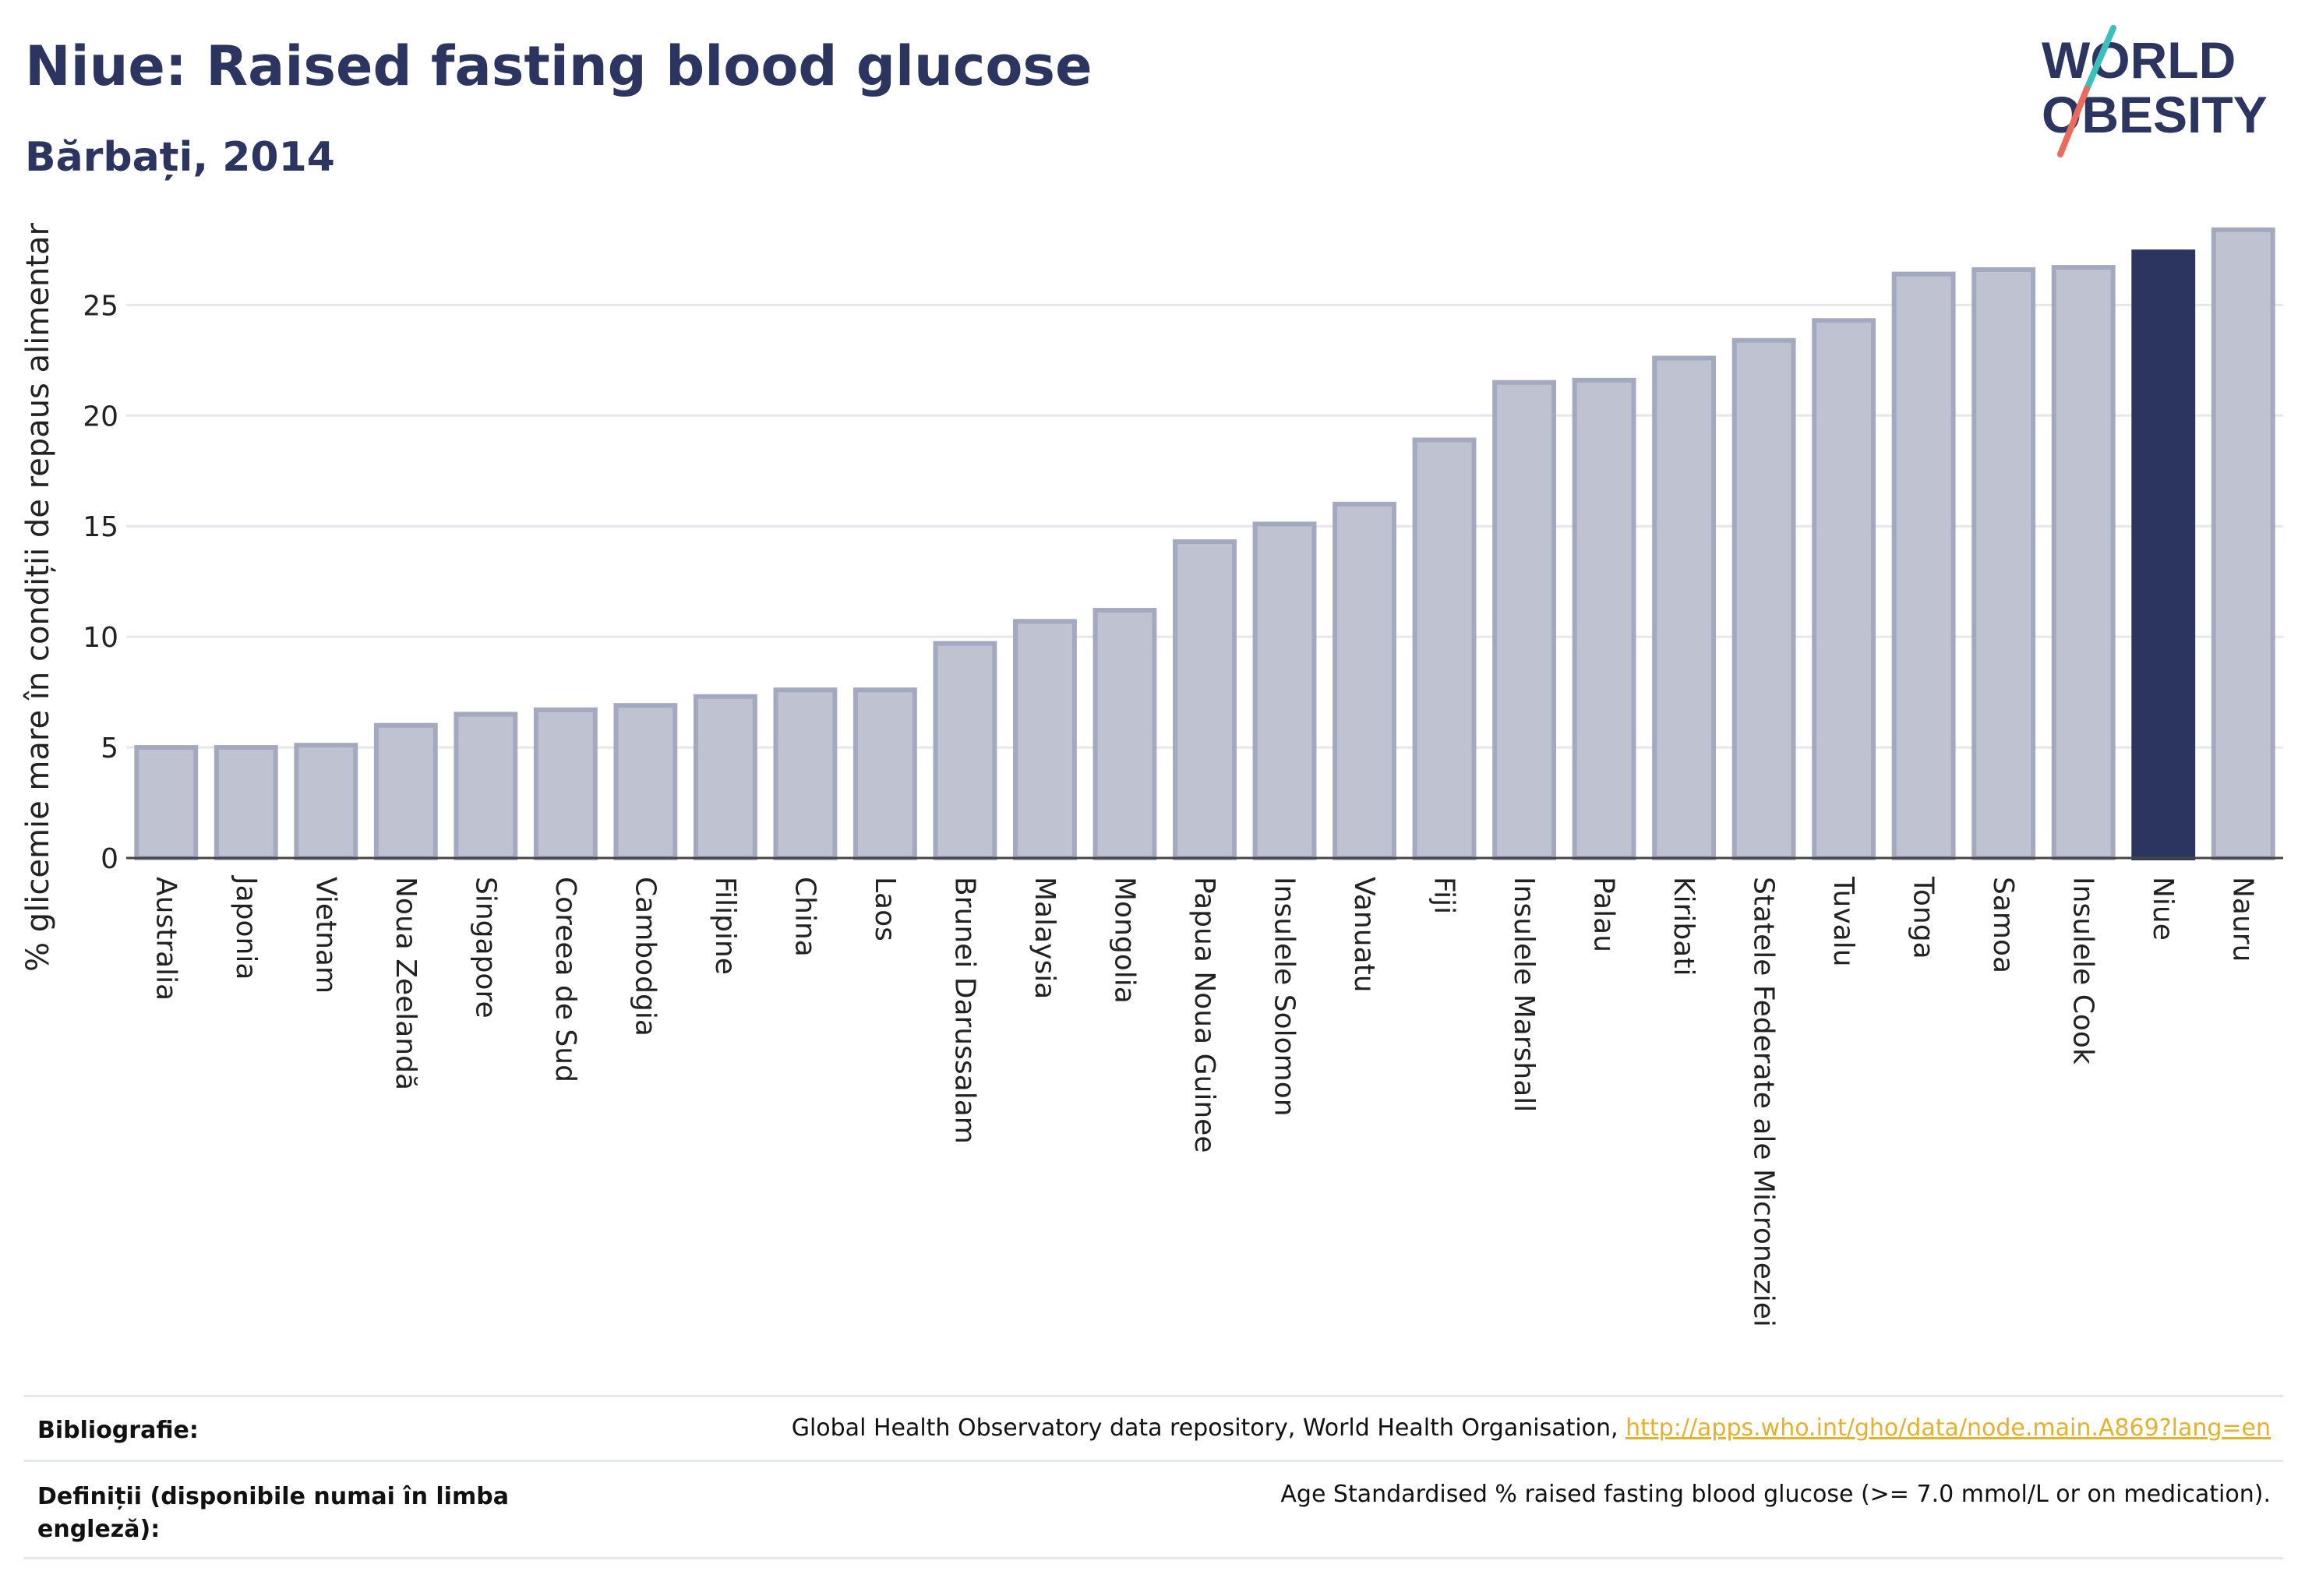  I want to click on x-tick-label: Tuvalu, so click(1843, 921).